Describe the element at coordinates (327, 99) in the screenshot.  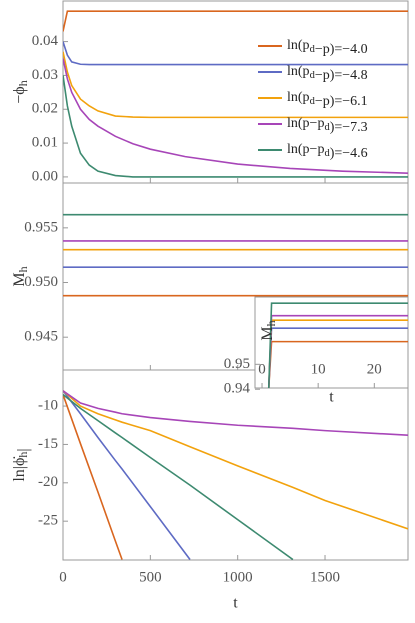
I see `legend-label: ln(pd−p)=−6.1` at that location.